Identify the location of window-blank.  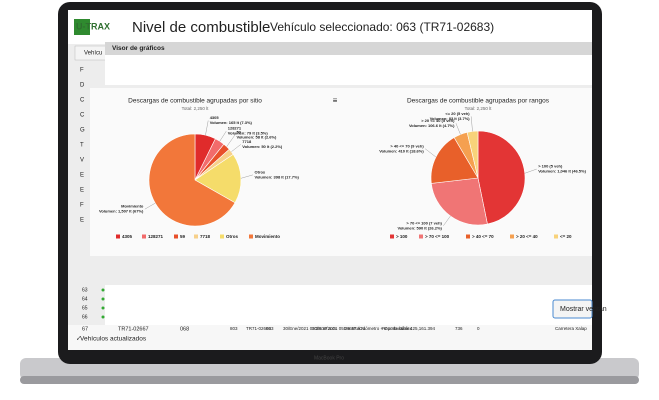
(348, 70).